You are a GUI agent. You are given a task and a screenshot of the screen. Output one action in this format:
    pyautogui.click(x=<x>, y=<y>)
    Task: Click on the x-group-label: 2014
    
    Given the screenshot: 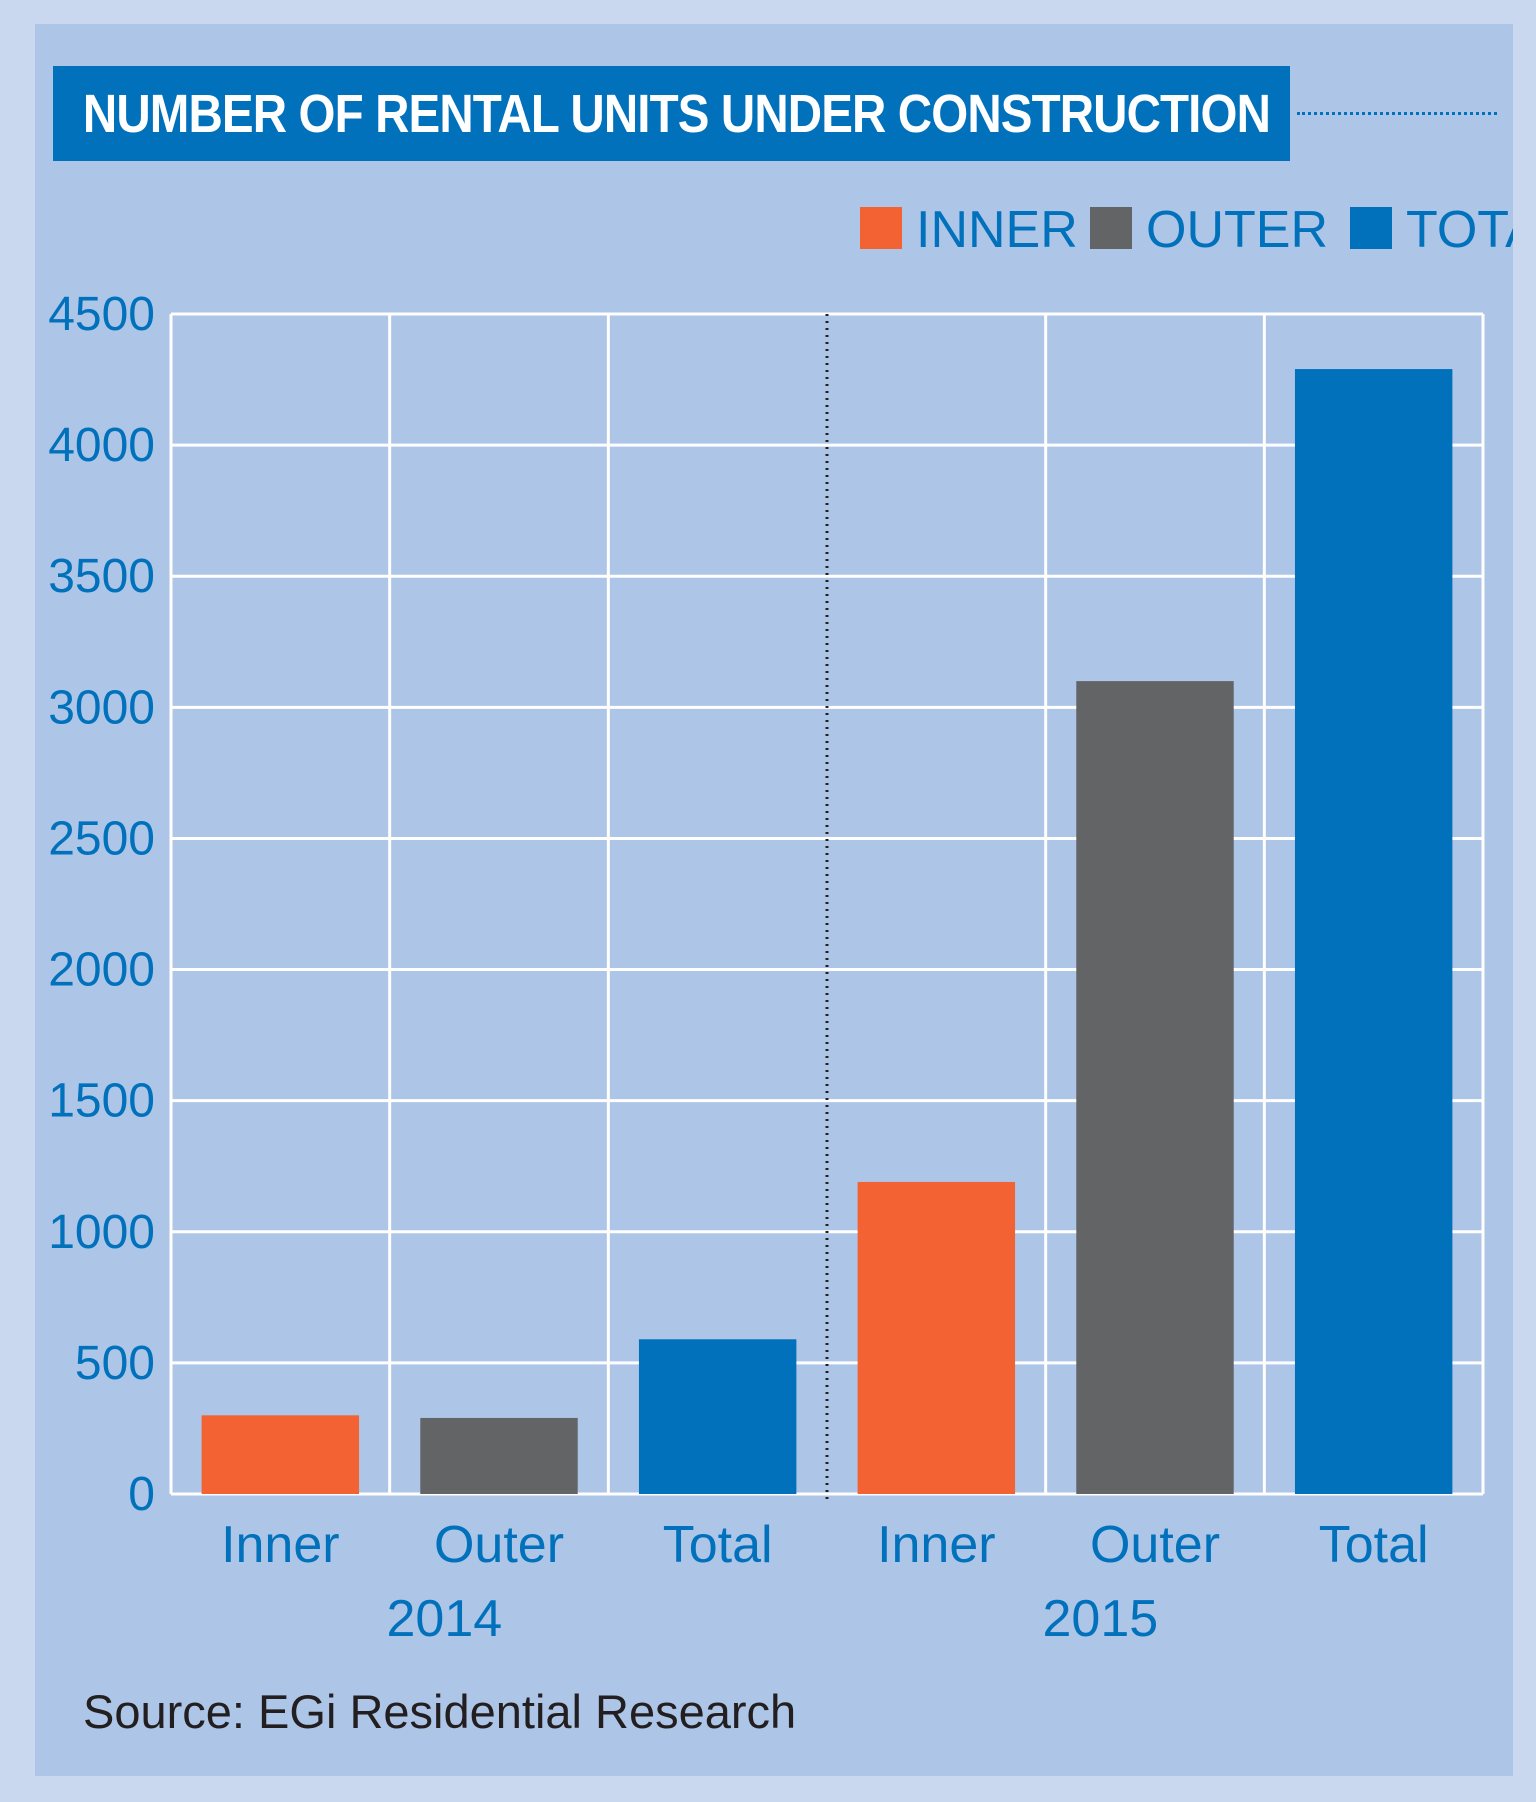 What is the action you would take?
    pyautogui.click(x=444, y=1619)
    